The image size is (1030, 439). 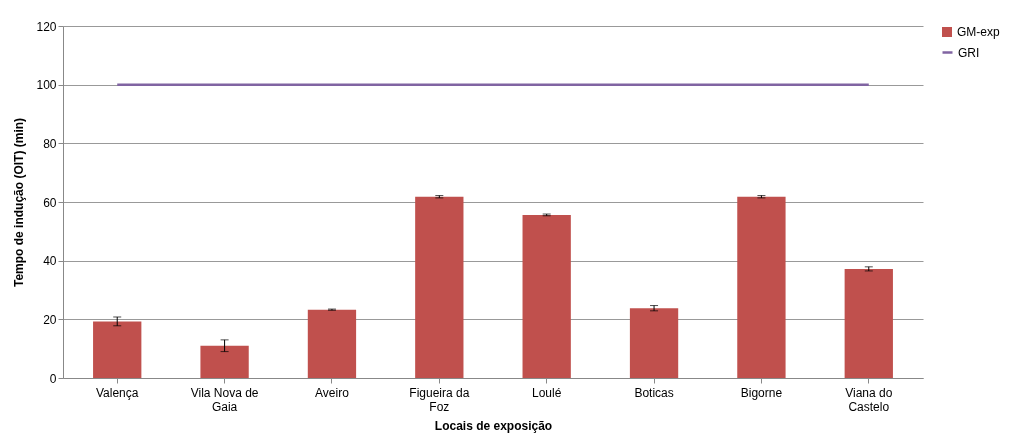 What do you see at coordinates (224, 399) in the screenshot?
I see `x-tick-label: Vila Nova de Gaia` at bounding box center [224, 399].